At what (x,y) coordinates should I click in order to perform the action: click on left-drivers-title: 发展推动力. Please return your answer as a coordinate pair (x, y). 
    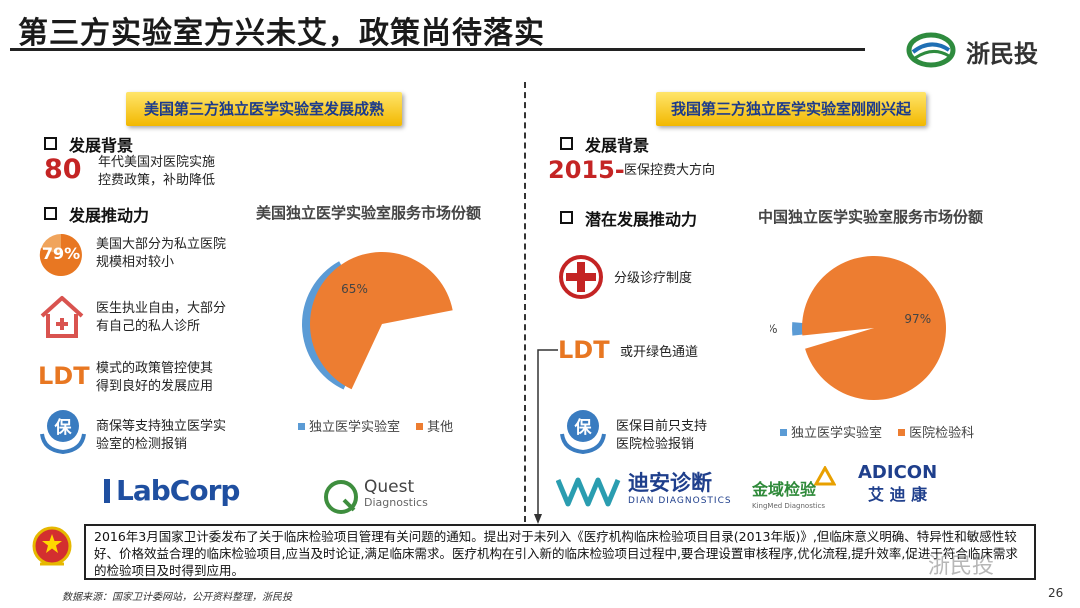
    Looking at the image, I should click on (96, 214).